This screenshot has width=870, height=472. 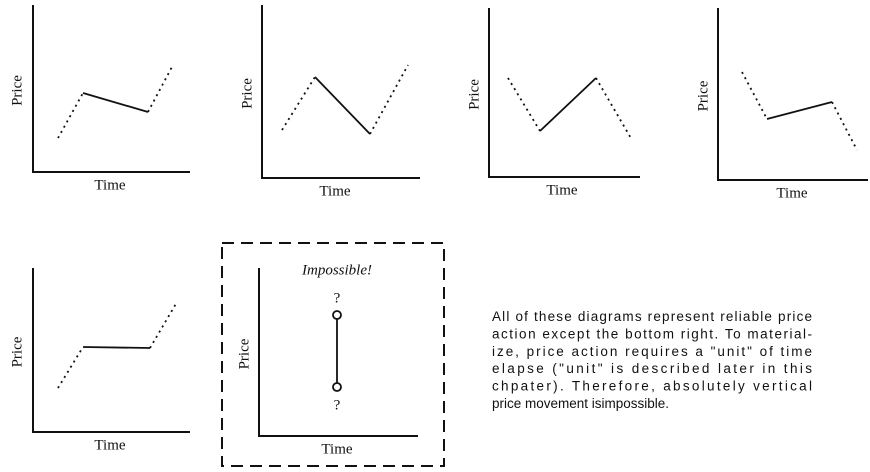 What do you see at coordinates (652, 386) in the screenshot?
I see `caption-line: chpater). Therefore, absolutely vertical` at bounding box center [652, 386].